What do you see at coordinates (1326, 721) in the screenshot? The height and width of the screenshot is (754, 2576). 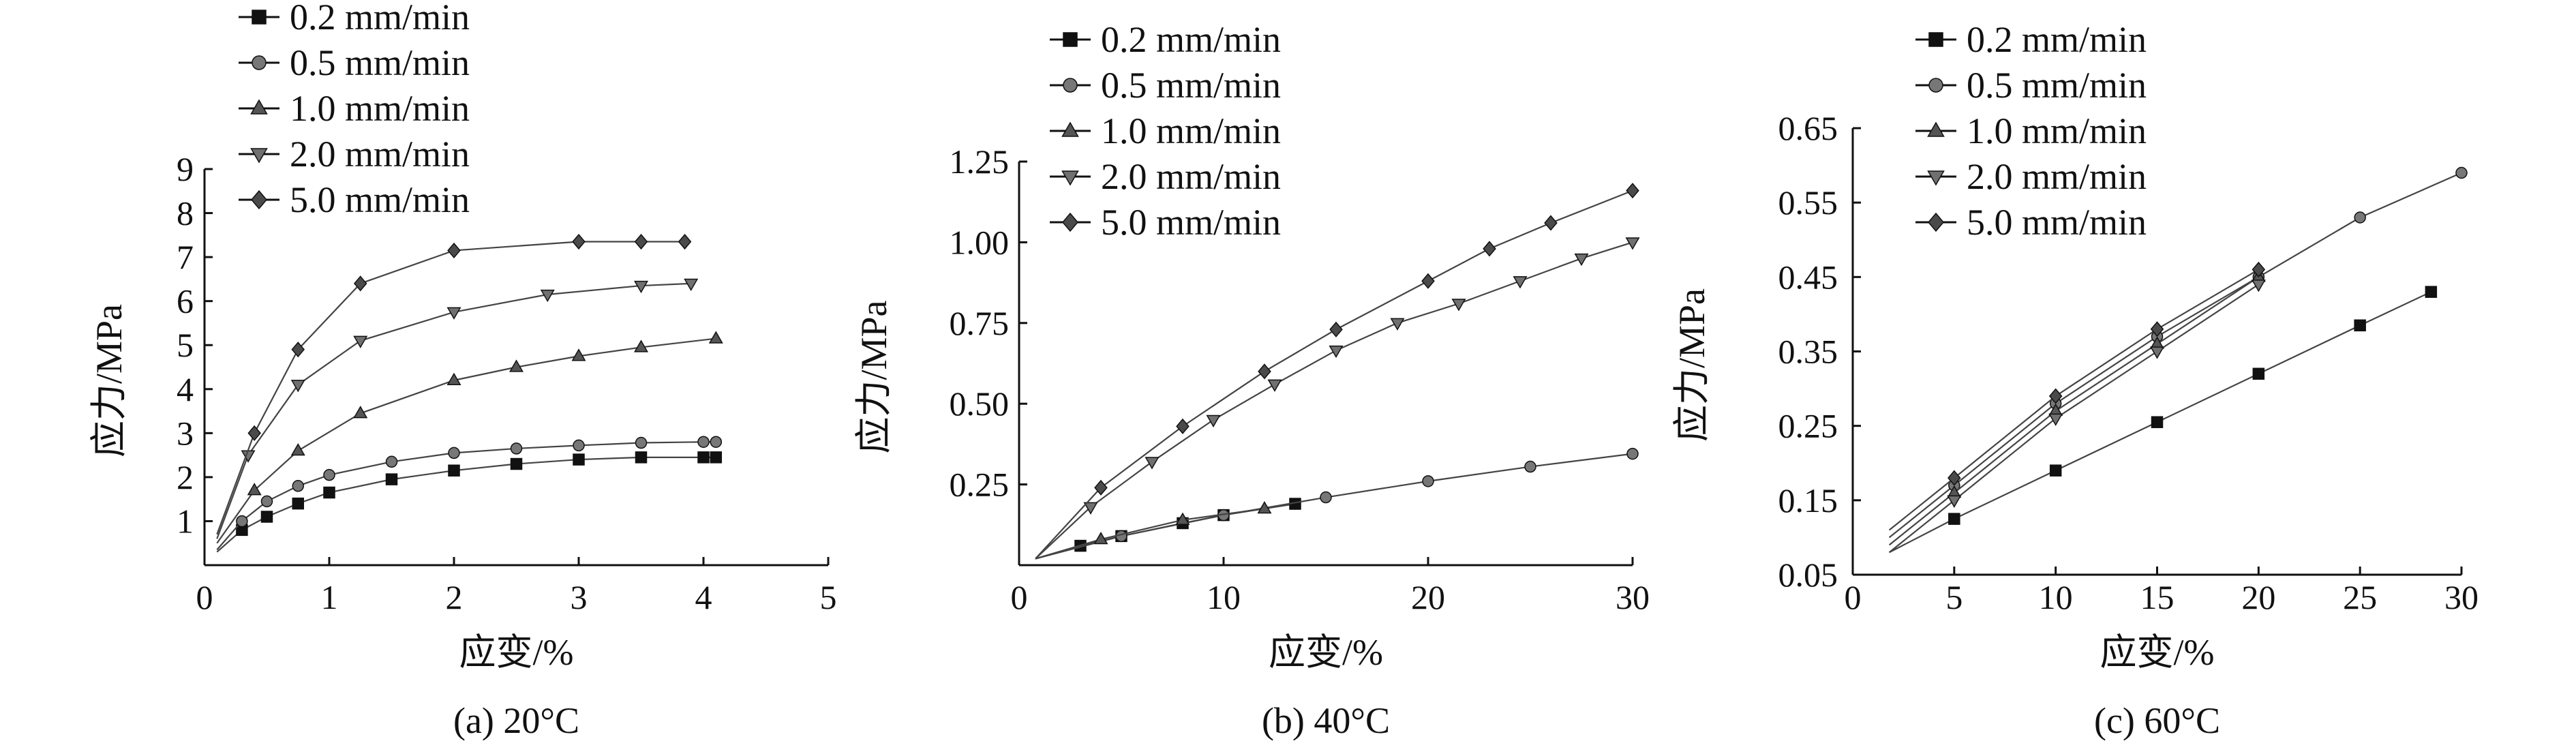 I see `chart-caption: (b) 40°C` at bounding box center [1326, 721].